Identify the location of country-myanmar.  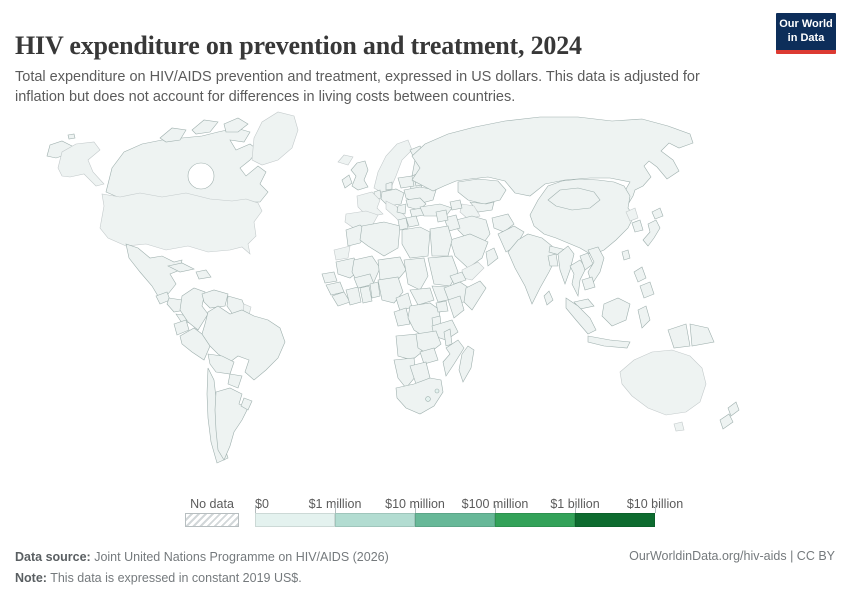
(566, 265).